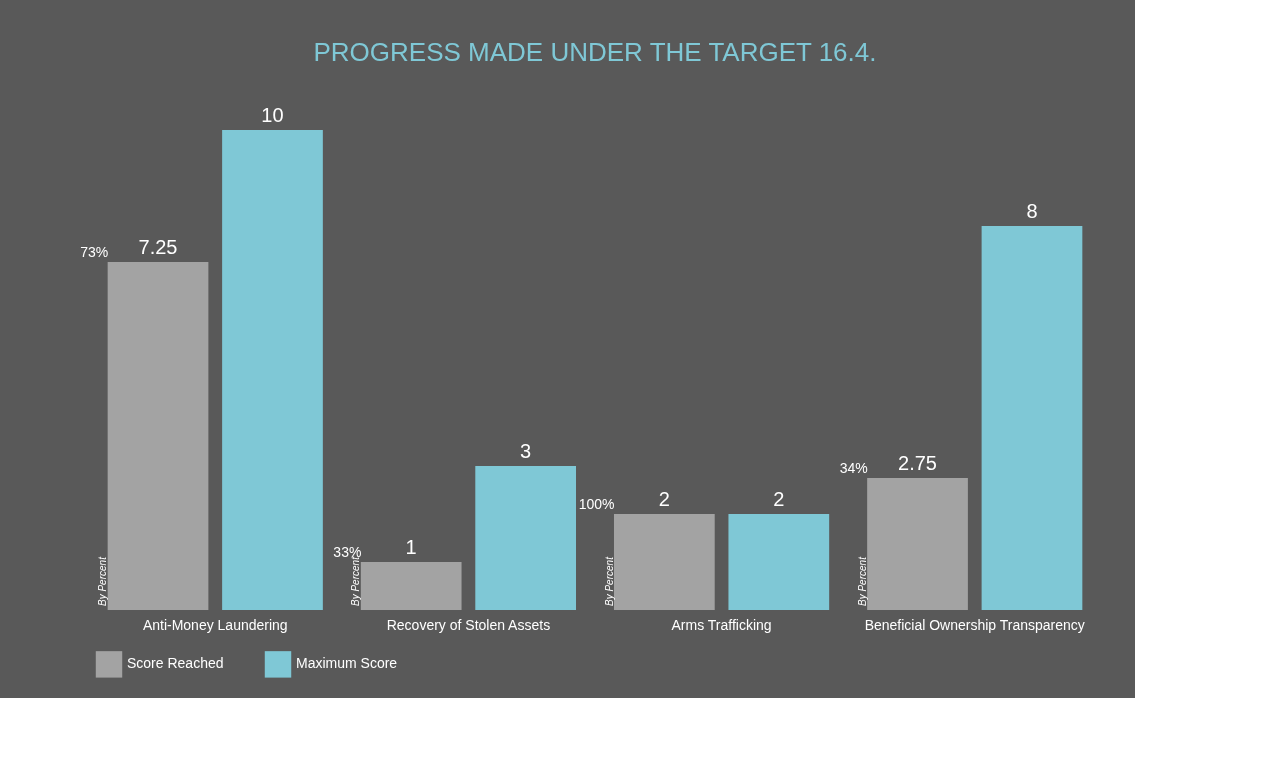 This screenshot has width=1281, height=773. What do you see at coordinates (347, 663) in the screenshot?
I see `legend-label: Maximum Score` at bounding box center [347, 663].